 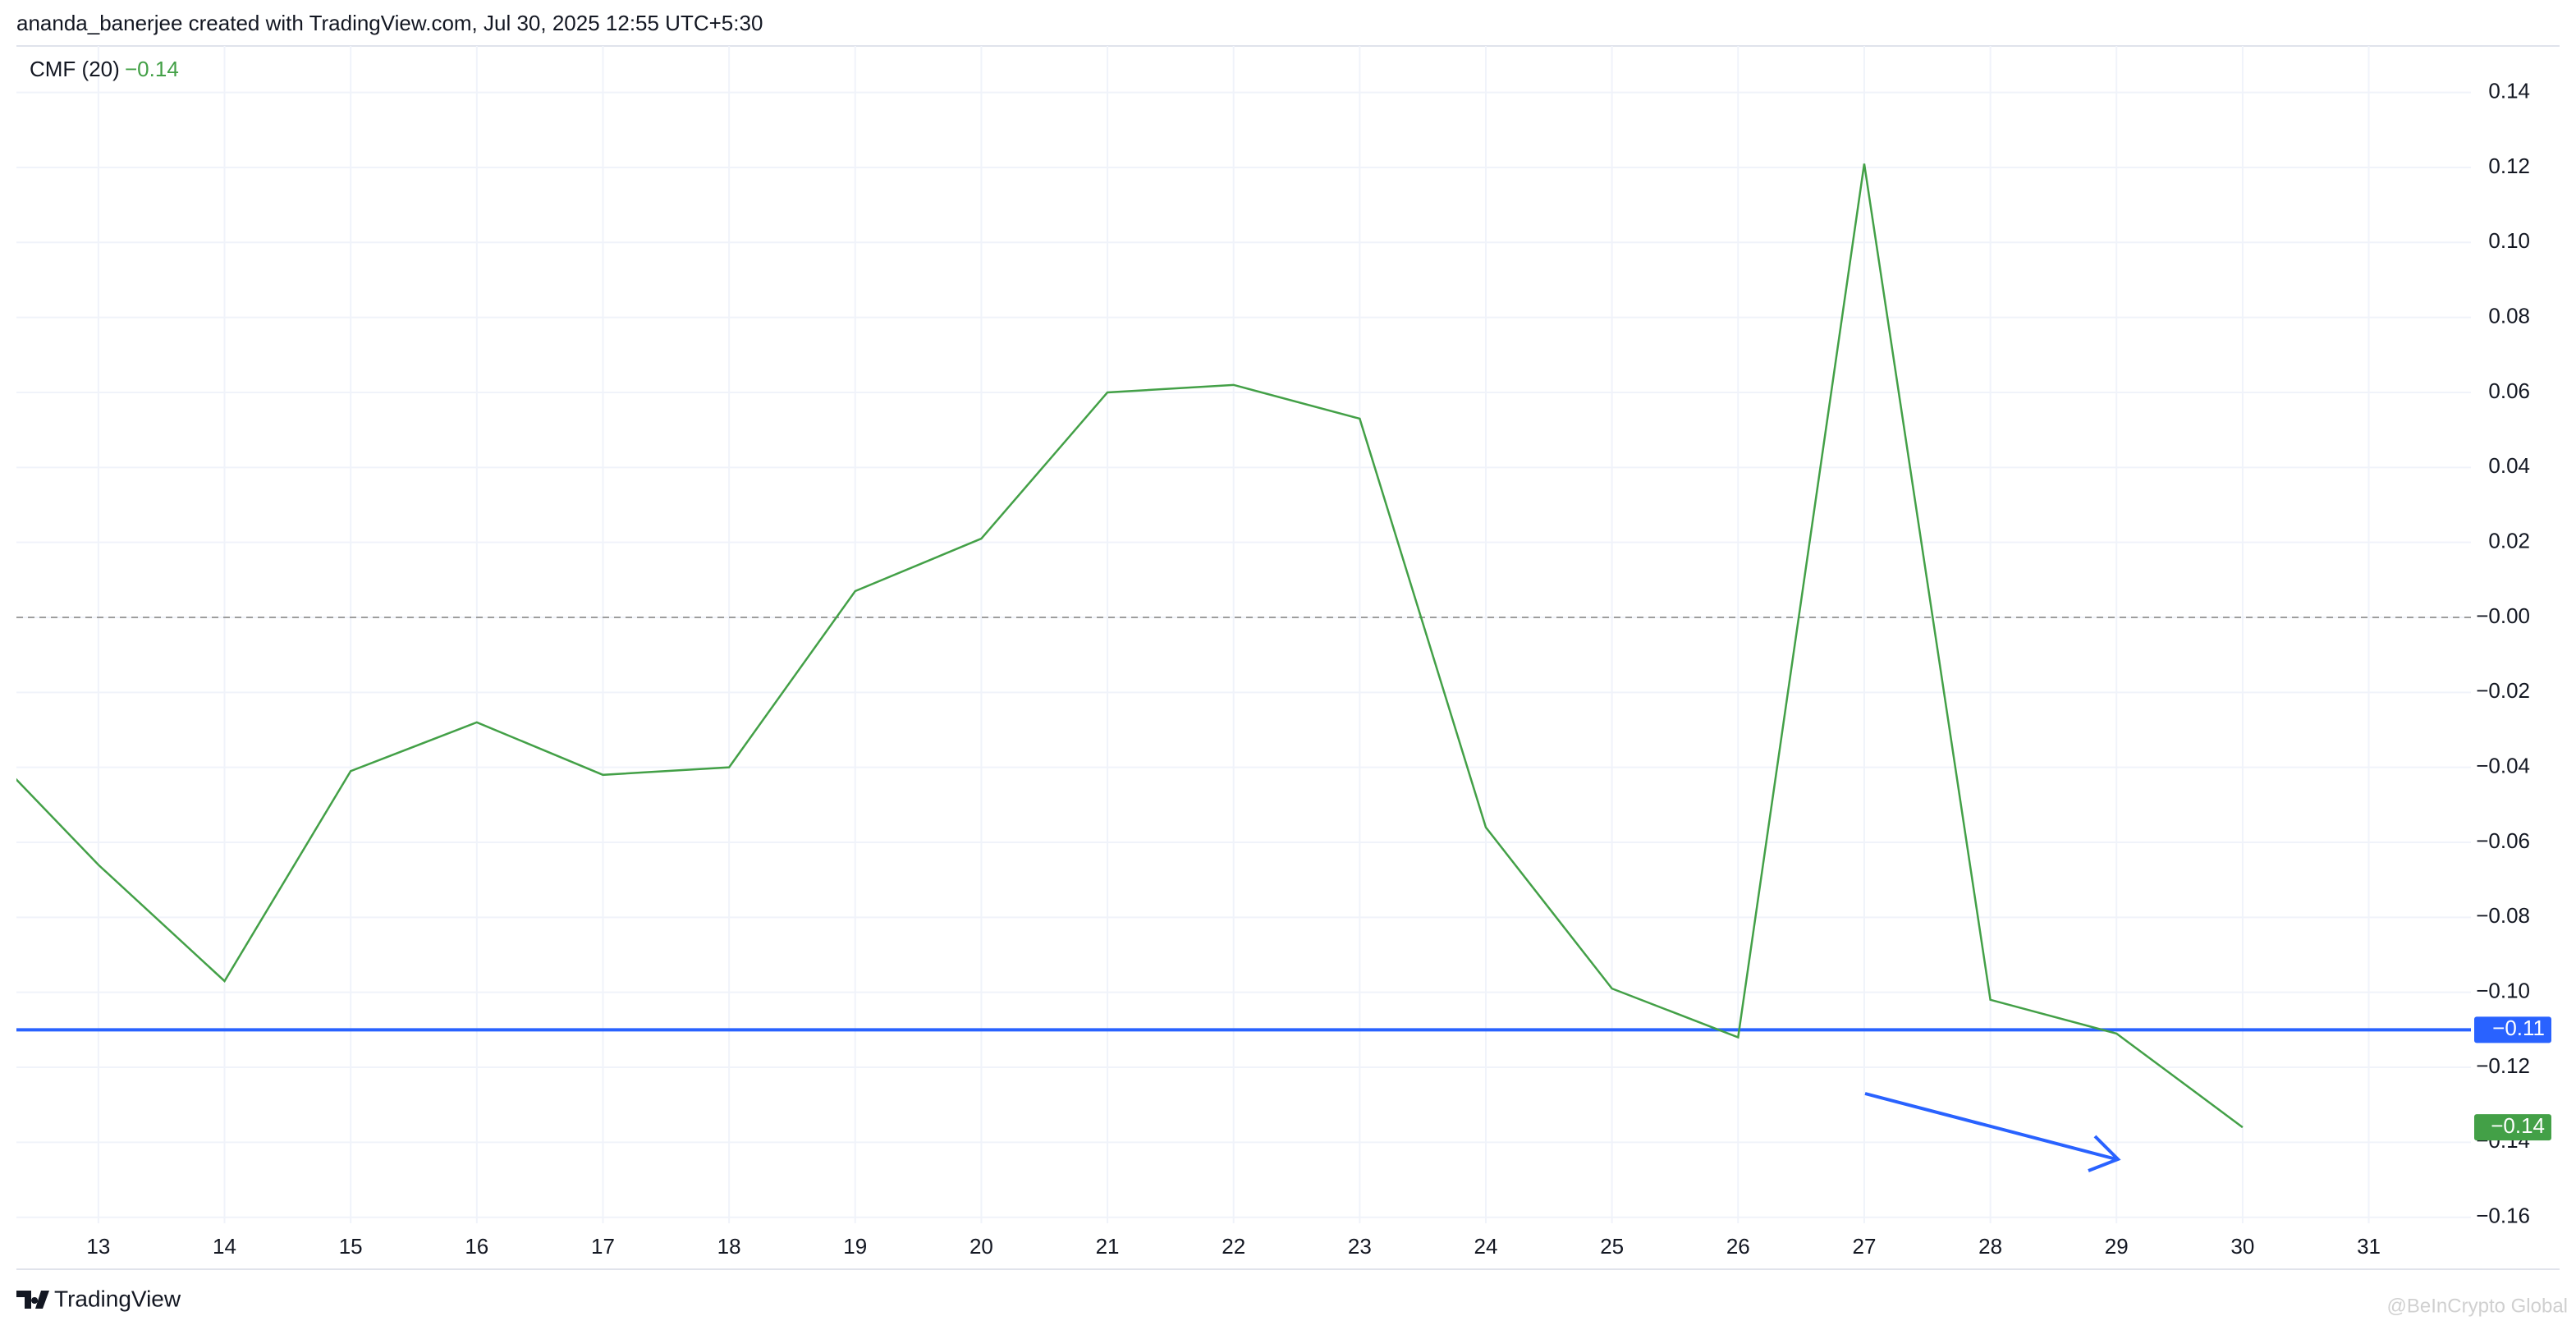 I want to click on trend-arrow, so click(x=1992, y=1132).